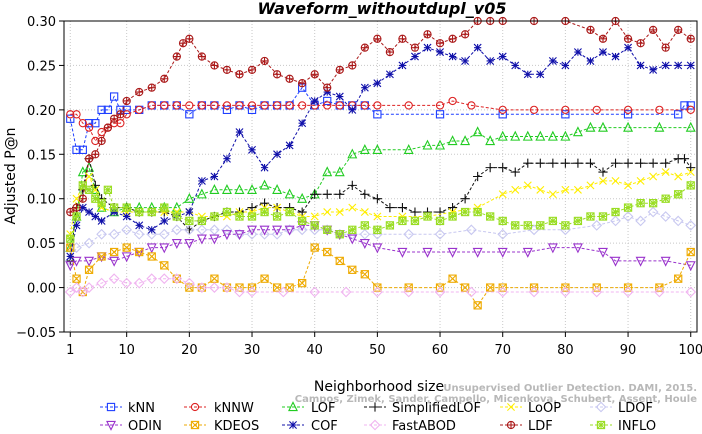  Describe the element at coordinates (601, 407) in the screenshot. I see `legend-marker-ldof` at that location.